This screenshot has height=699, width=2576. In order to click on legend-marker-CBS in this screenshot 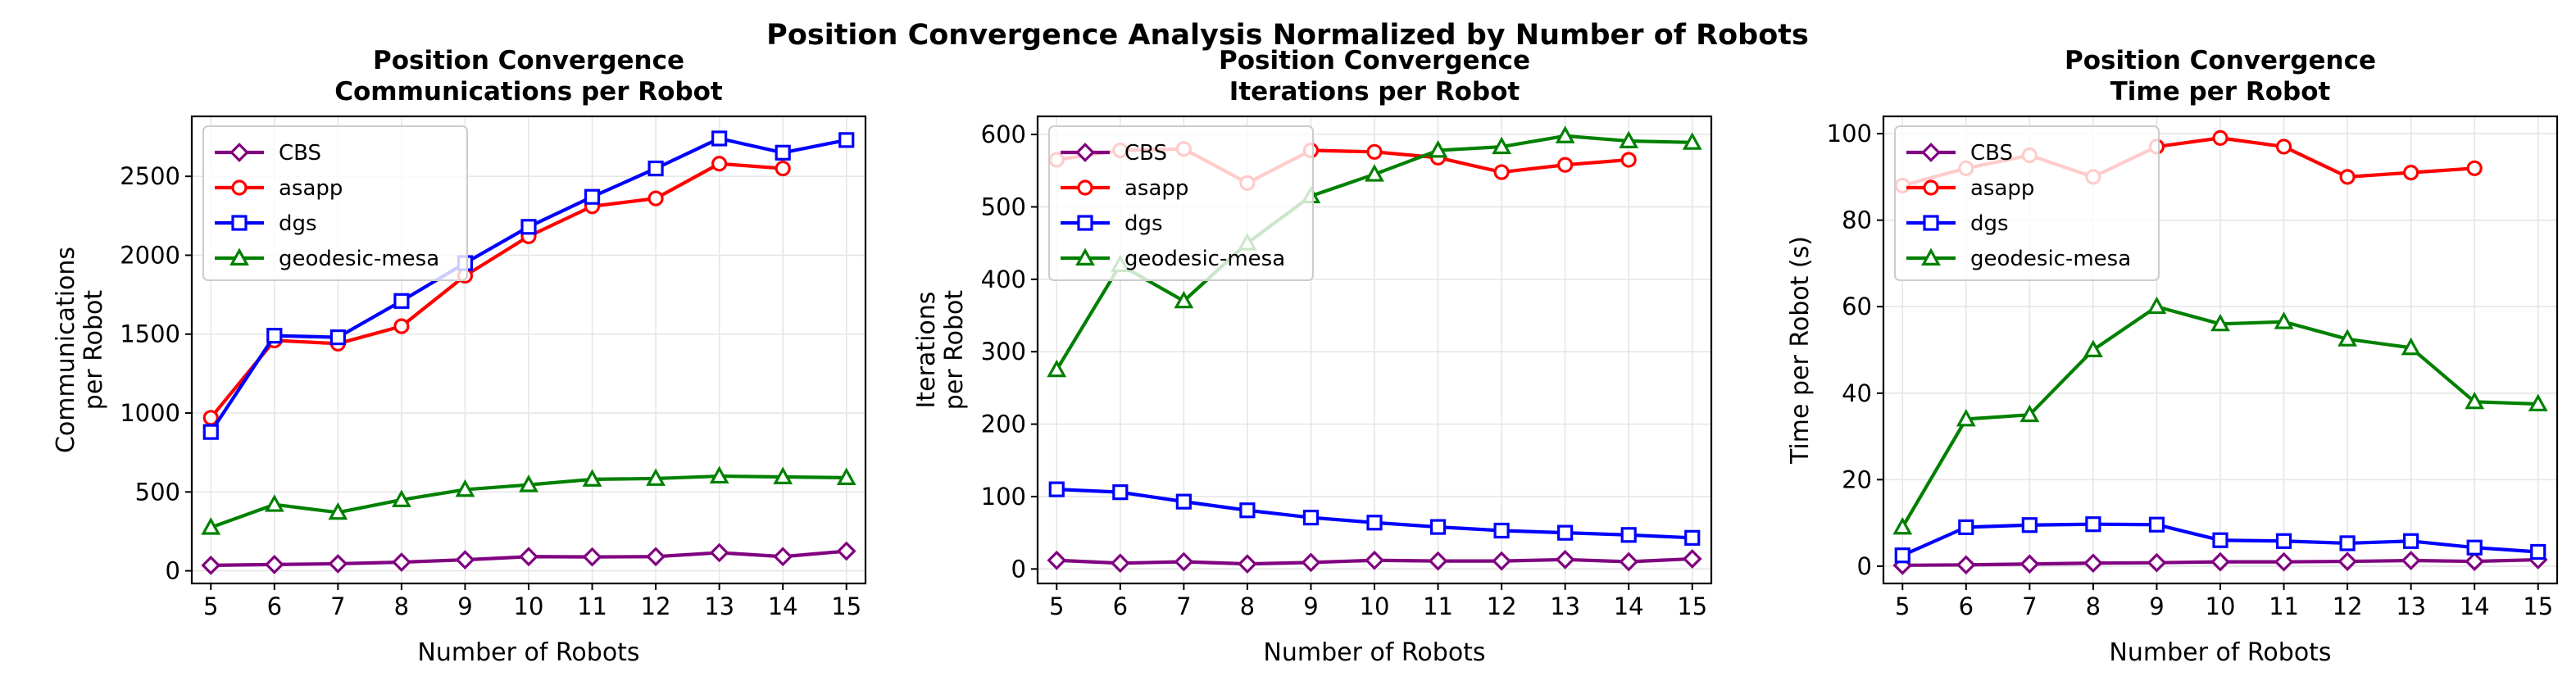, I will do `click(1931, 152)`.